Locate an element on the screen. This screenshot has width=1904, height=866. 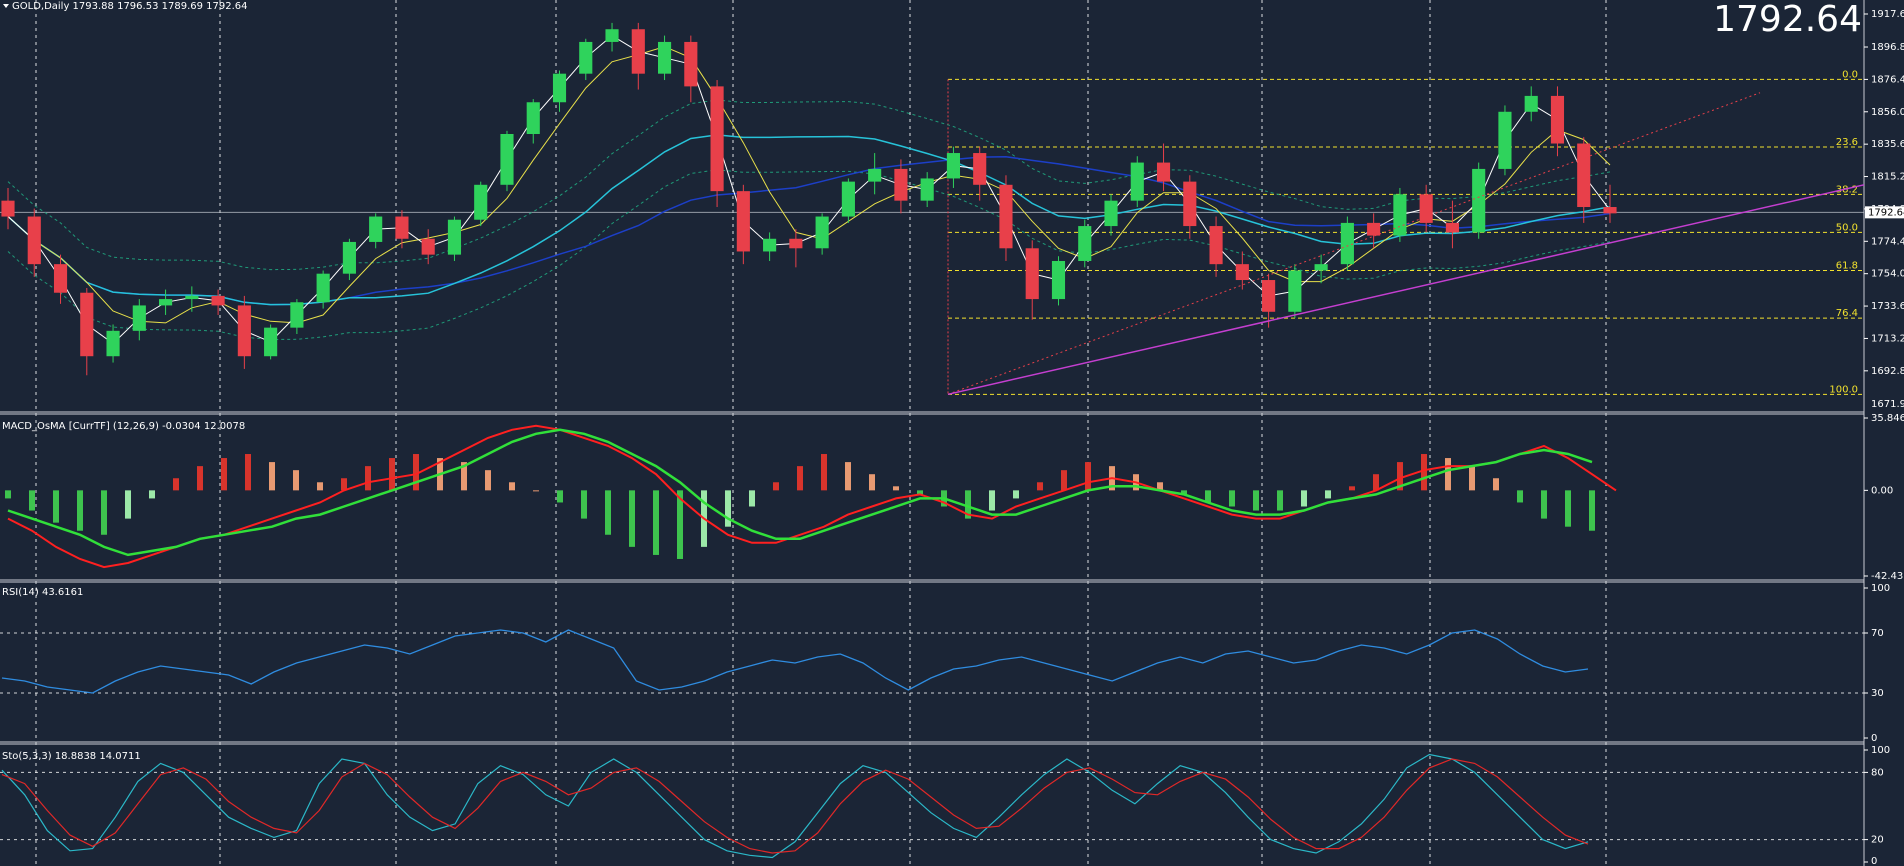
fib-diagonal-line is located at coordinates (1354, 243).